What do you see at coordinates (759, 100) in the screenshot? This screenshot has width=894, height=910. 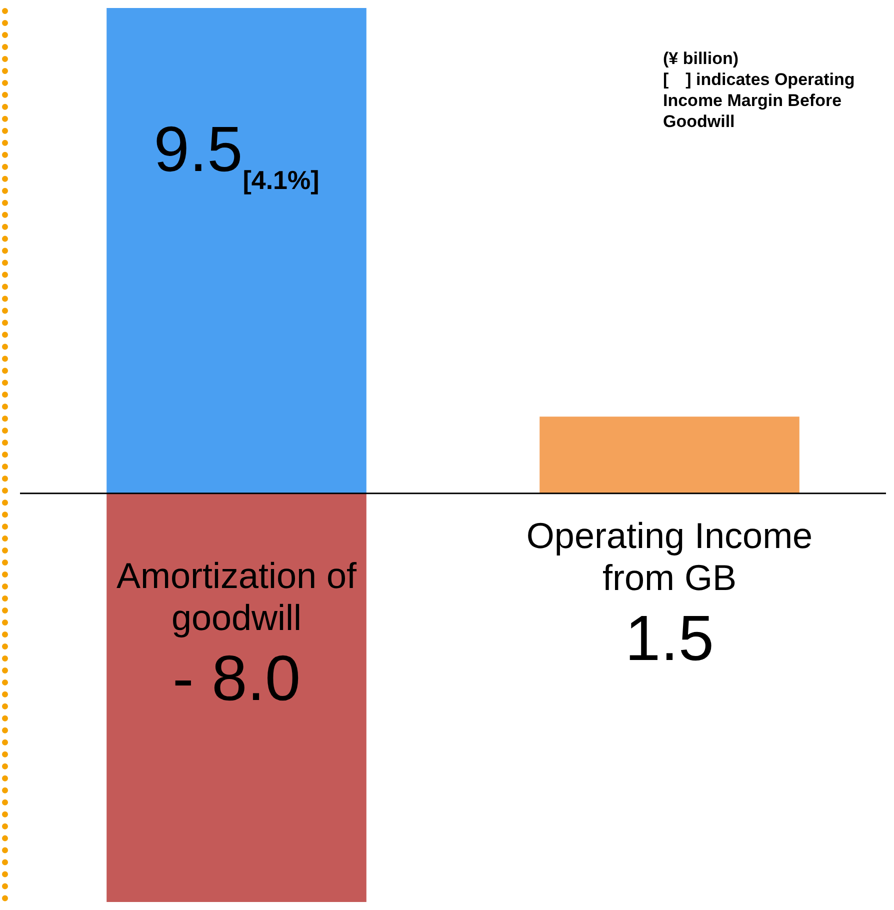 I see `annotation: [ ] indicates Operating Income Margin Before Goodwill` at bounding box center [759, 100].